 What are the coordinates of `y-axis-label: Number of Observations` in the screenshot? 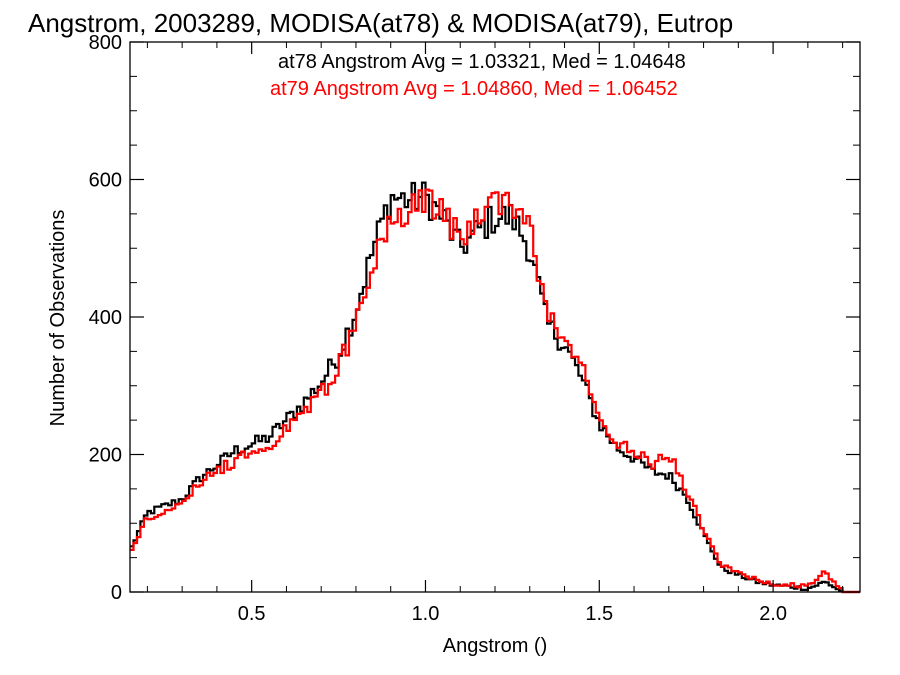 It's located at (58, 318).